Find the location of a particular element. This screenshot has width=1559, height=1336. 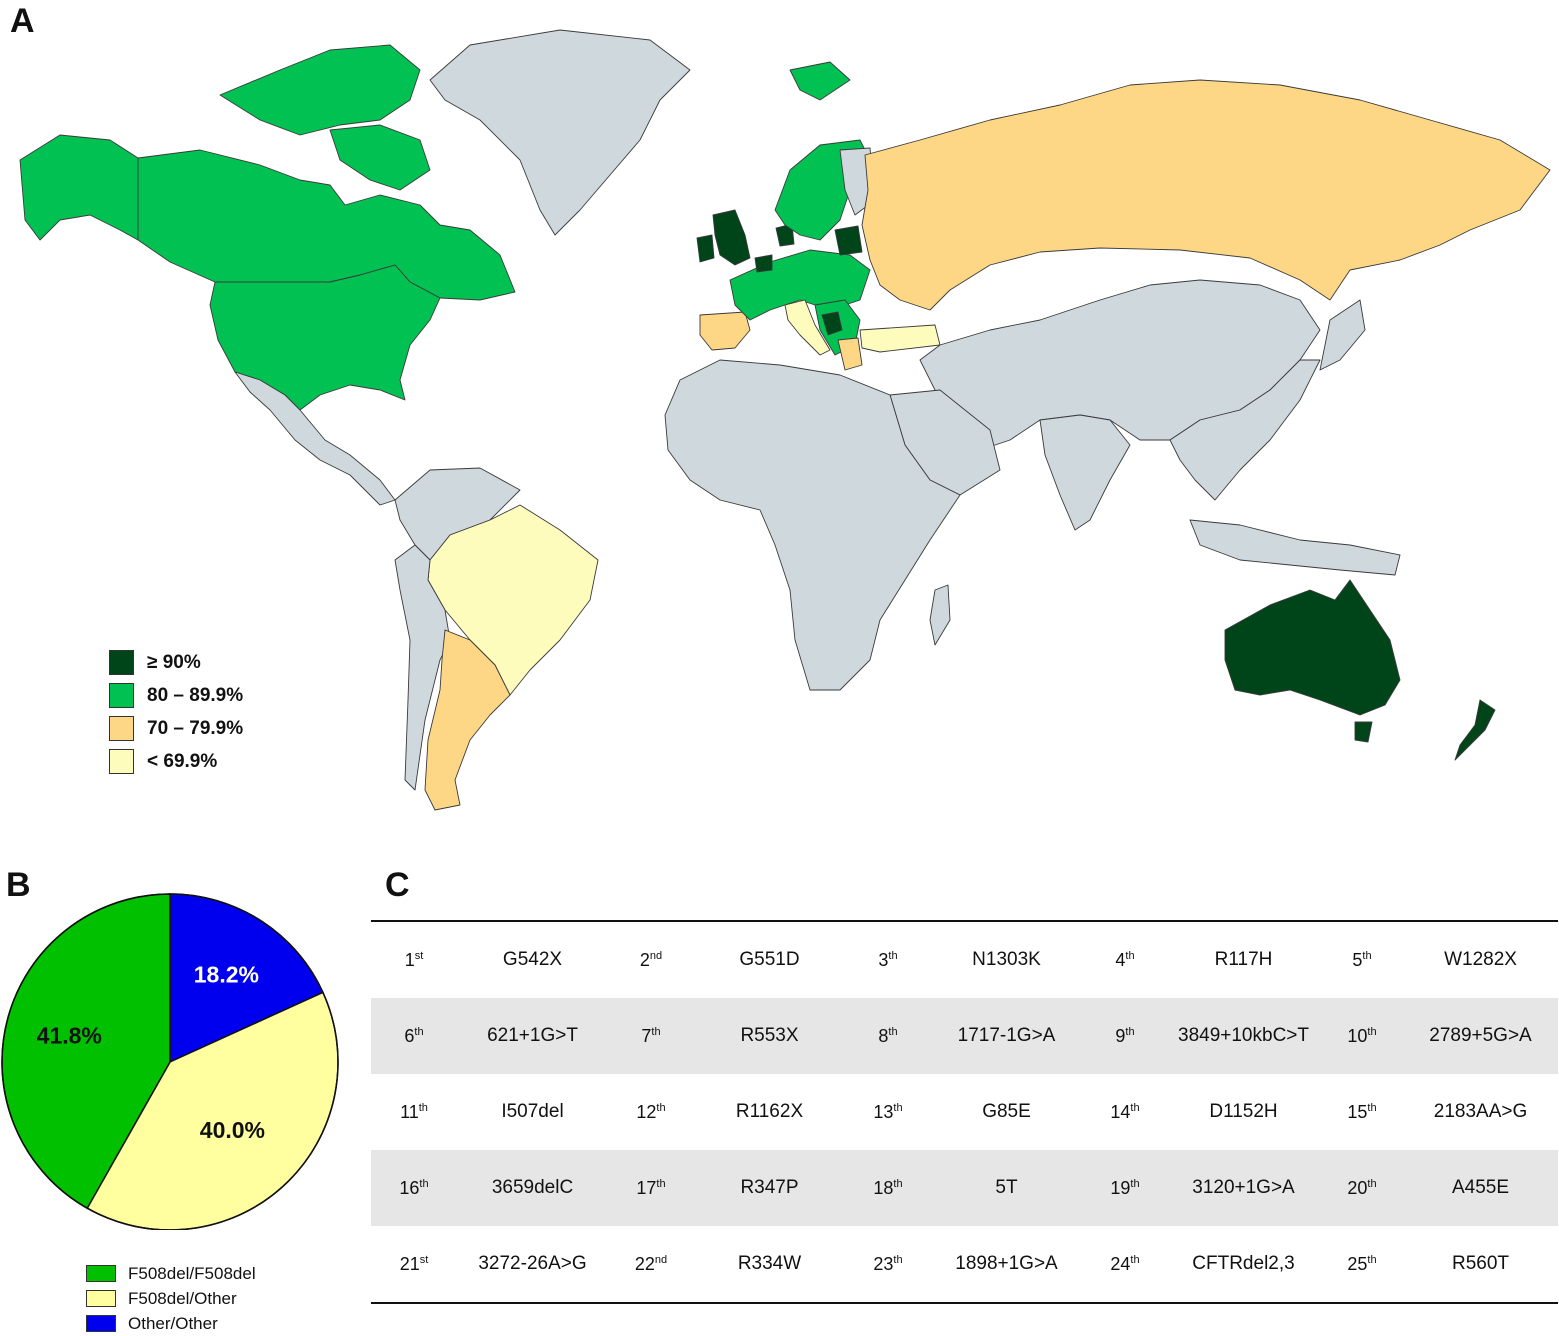

rank-number: 13 is located at coordinates (883, 1111).